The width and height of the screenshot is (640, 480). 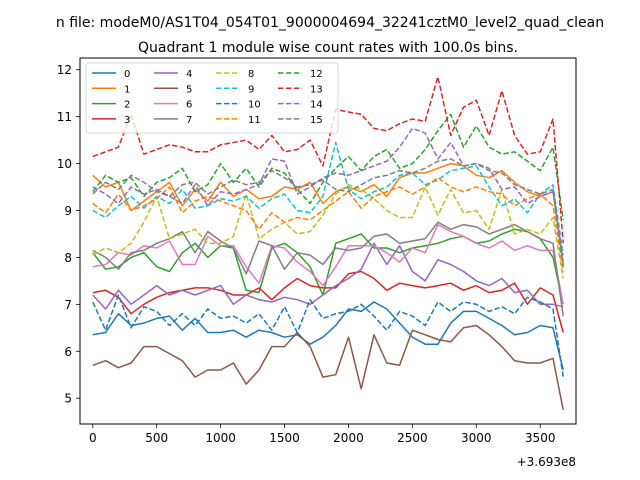 I want to click on legend-label-3: 3, so click(x=127, y=120).